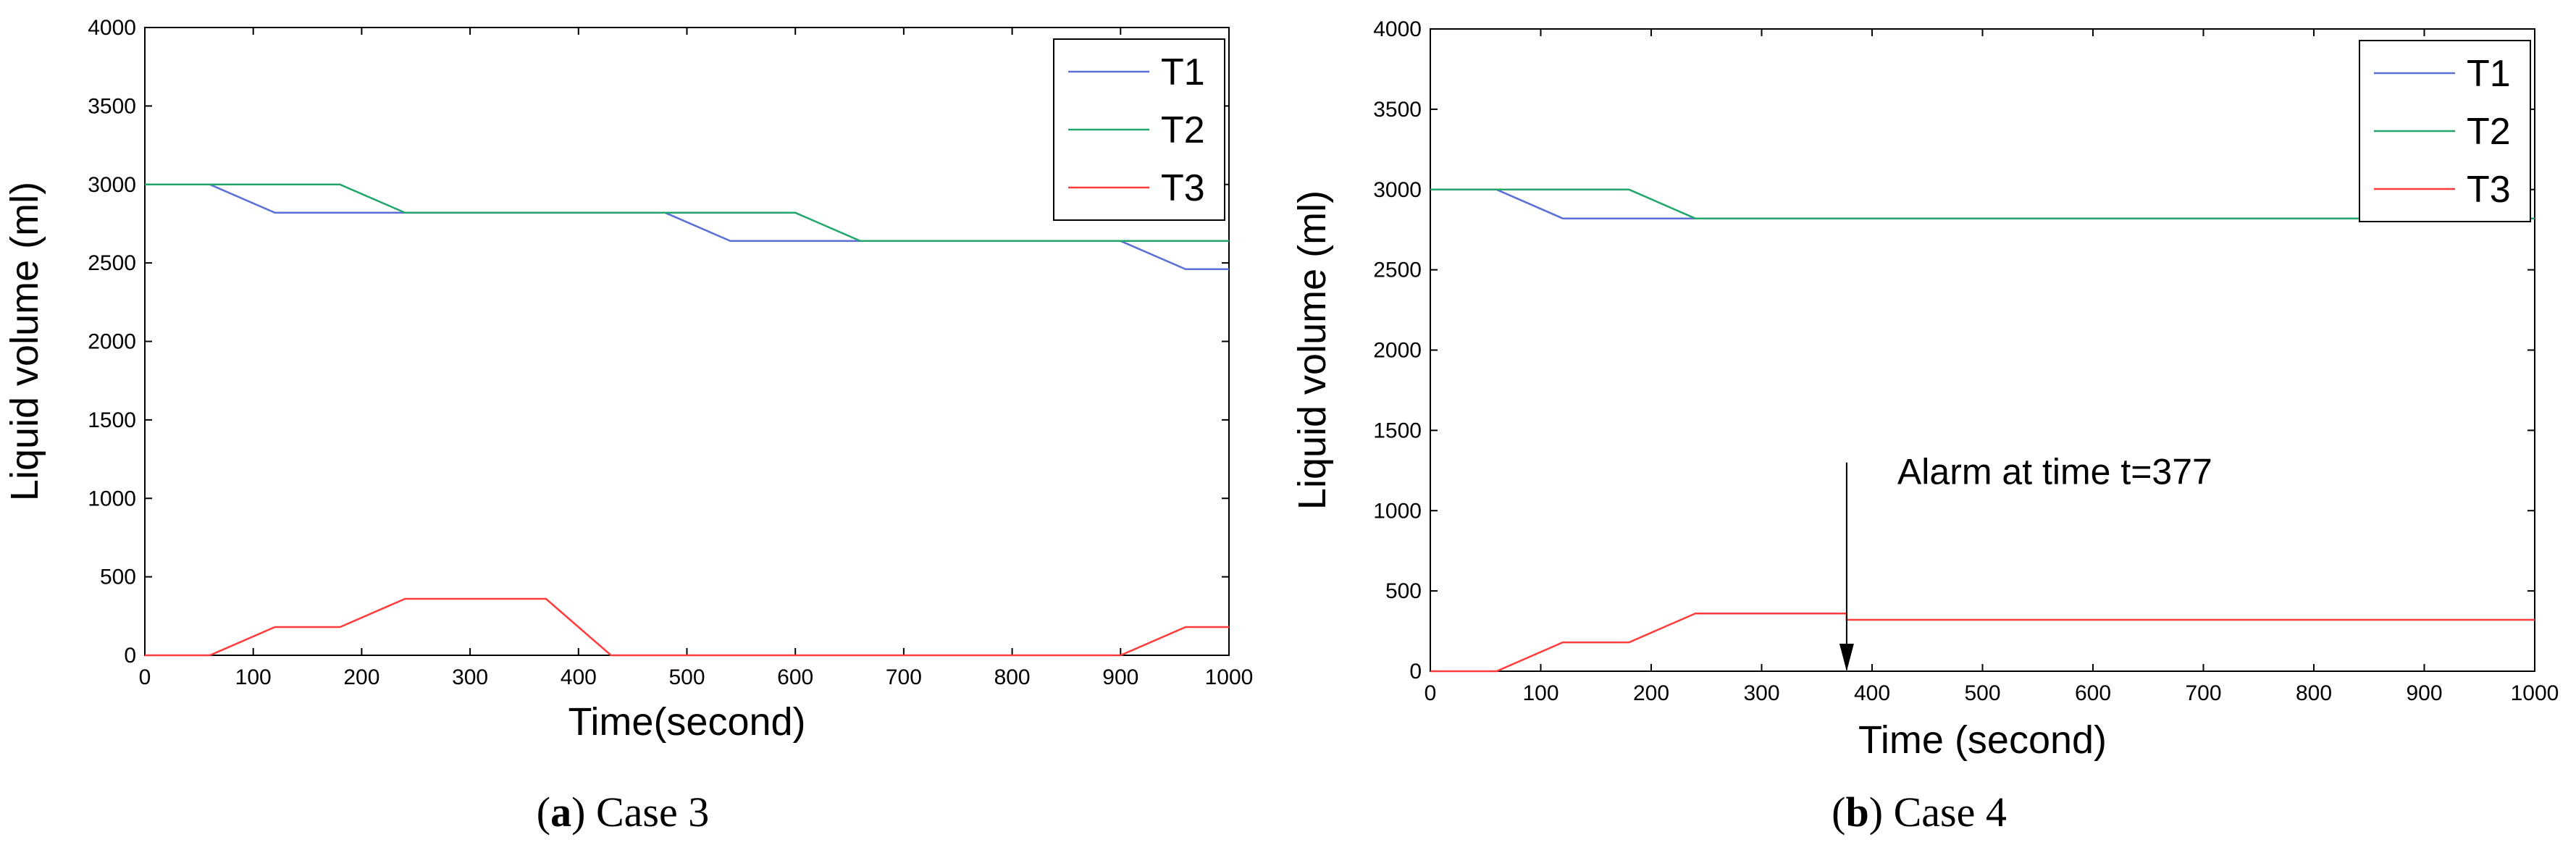  Describe the element at coordinates (2054, 472) in the screenshot. I see `alarm-annotation: Alarm at time t=377` at that location.